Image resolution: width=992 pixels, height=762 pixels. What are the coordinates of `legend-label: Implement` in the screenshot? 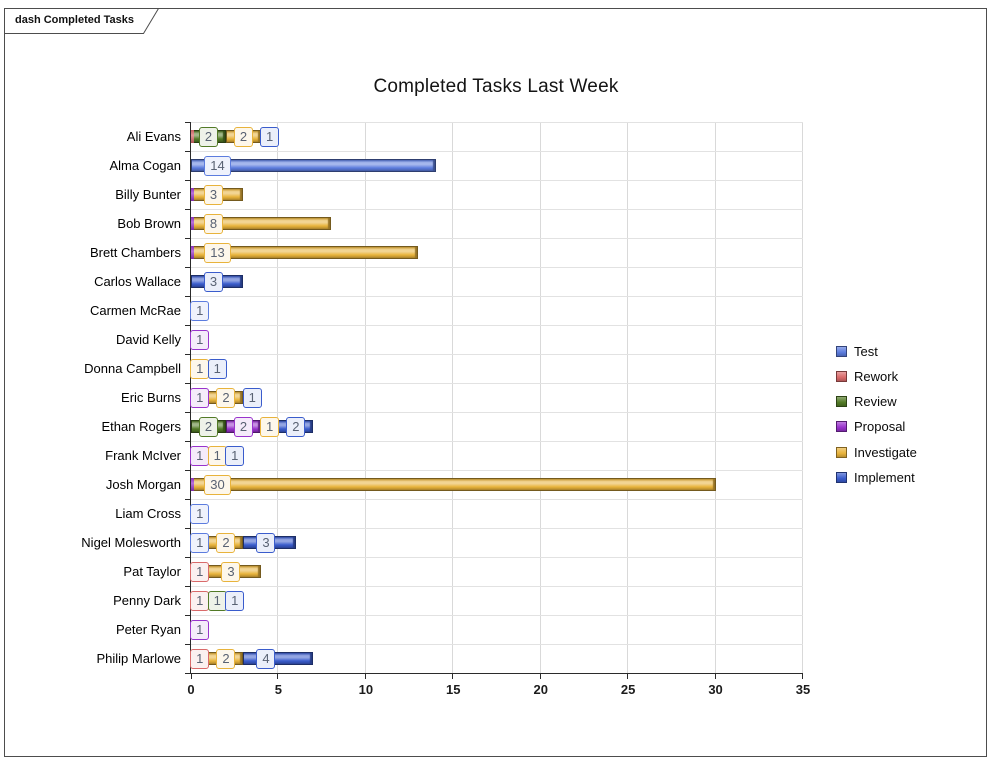 It's located at (884, 477).